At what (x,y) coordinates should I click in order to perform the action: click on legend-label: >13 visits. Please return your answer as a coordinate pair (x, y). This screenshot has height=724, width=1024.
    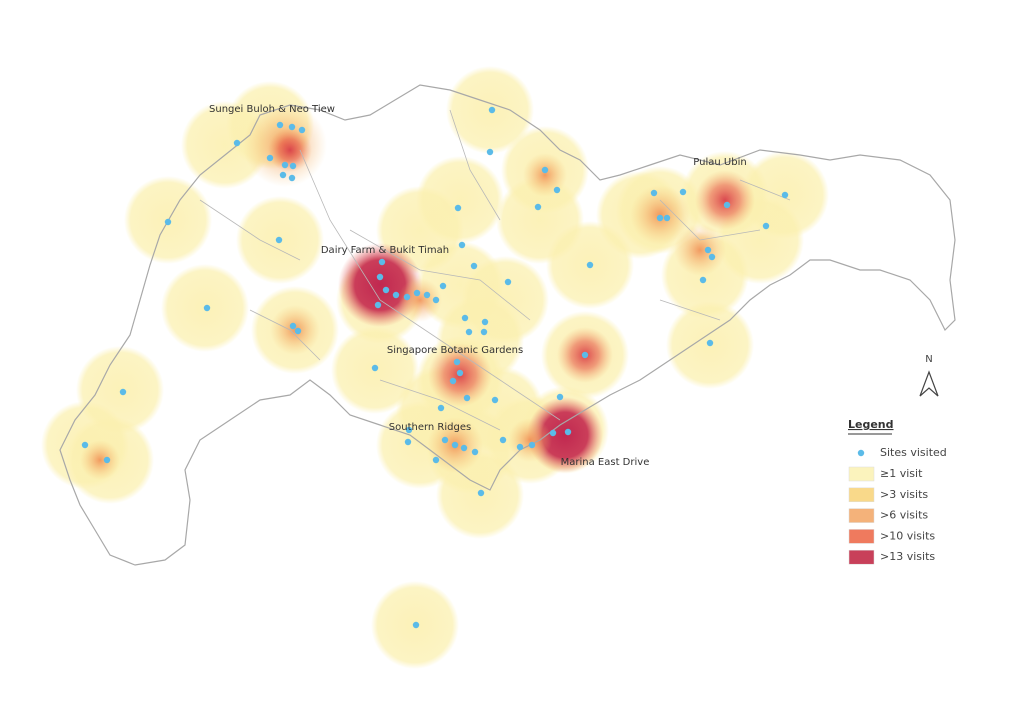
    Looking at the image, I should click on (907, 556).